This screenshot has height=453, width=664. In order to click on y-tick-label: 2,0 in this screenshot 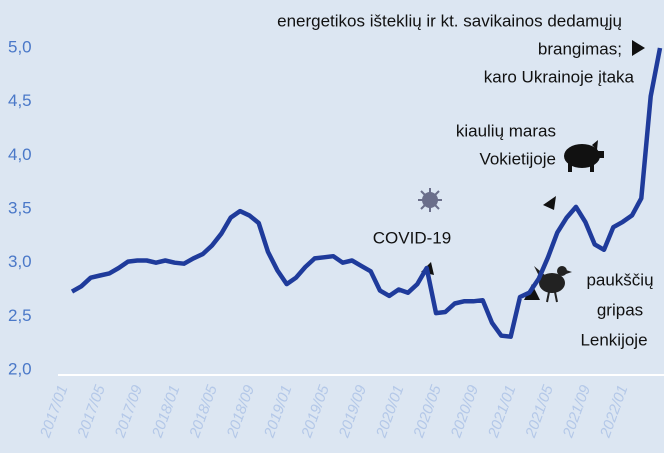, I will do `click(20, 368)`.